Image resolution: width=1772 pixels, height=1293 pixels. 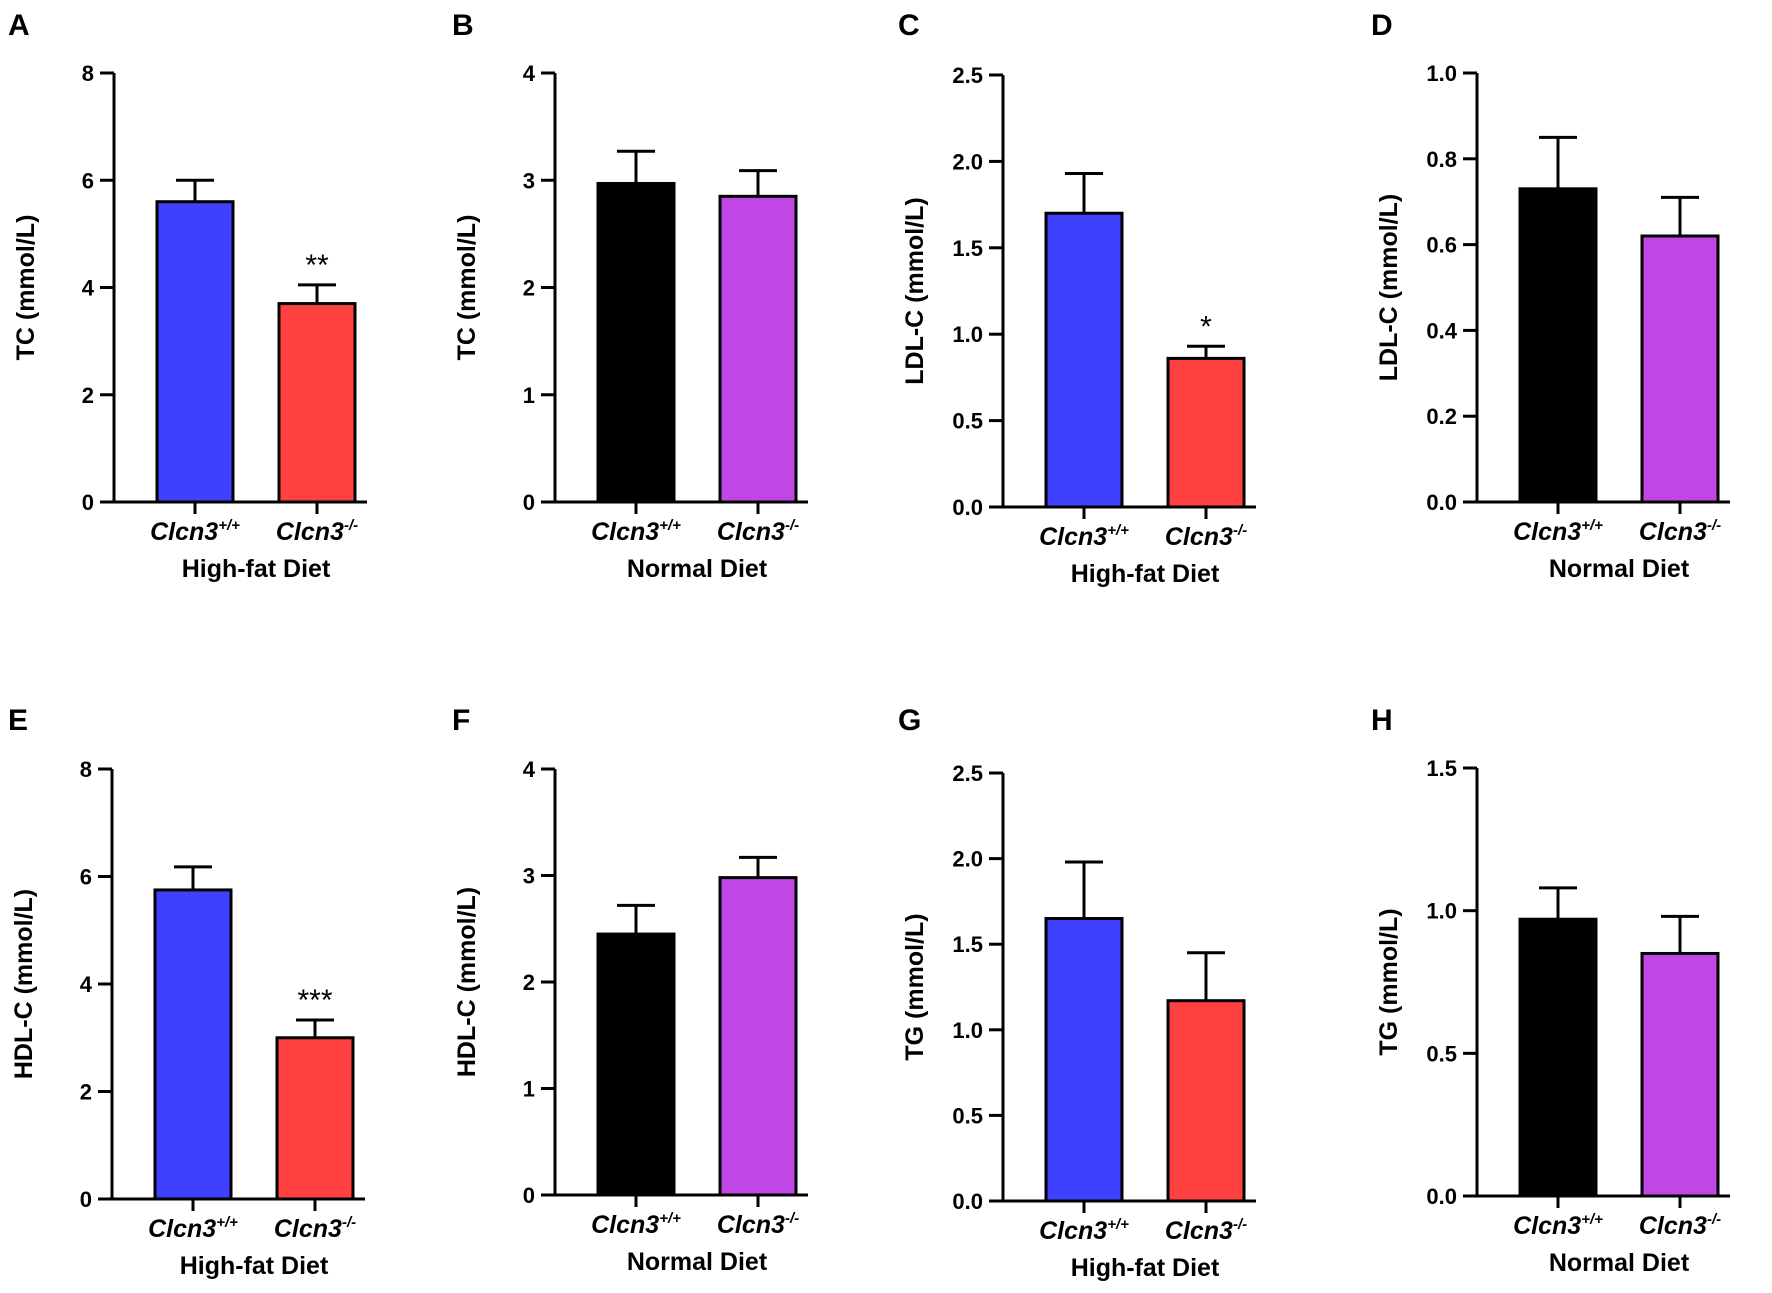 What do you see at coordinates (18, 720) in the screenshot?
I see `panel-letter: E` at bounding box center [18, 720].